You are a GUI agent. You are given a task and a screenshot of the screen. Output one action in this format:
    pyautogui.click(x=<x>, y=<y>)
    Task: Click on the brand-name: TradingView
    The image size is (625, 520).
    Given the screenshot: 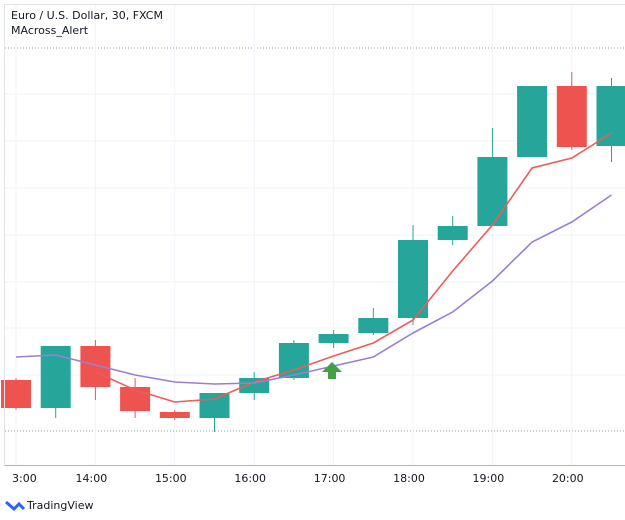 What is the action you would take?
    pyautogui.click(x=59, y=505)
    